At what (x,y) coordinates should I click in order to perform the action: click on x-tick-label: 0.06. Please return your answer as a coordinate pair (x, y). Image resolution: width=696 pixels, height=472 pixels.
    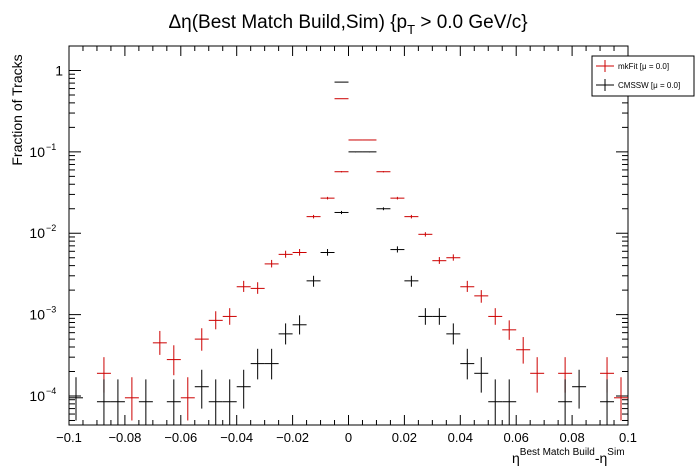
    Looking at the image, I should click on (516, 437).